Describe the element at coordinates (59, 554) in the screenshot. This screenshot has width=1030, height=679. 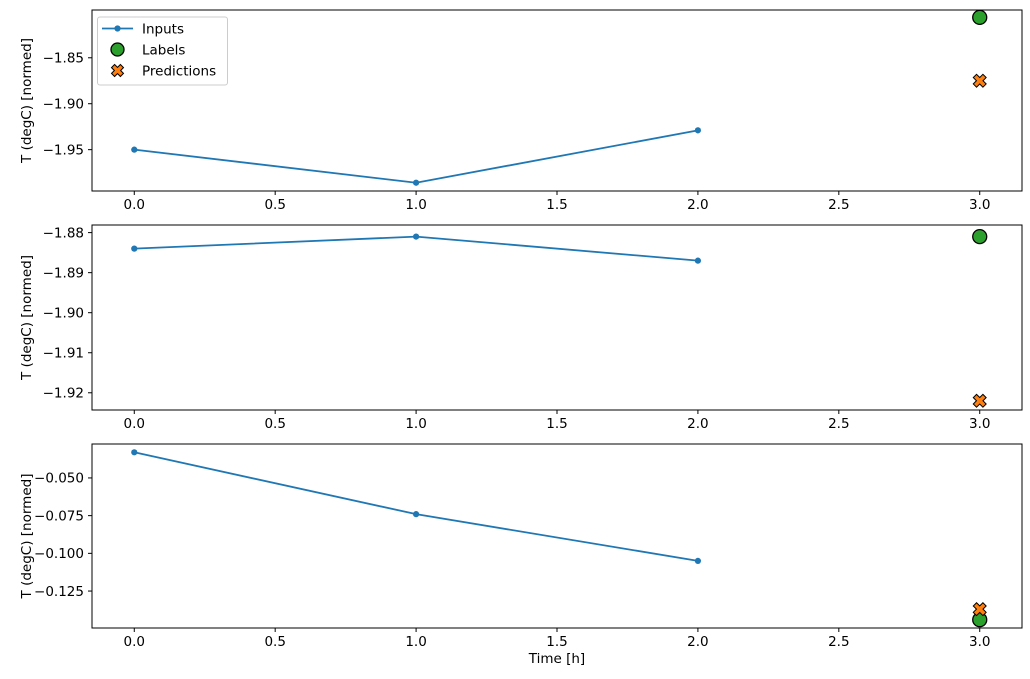
I see `y-tick-label: −0.100` at that location.